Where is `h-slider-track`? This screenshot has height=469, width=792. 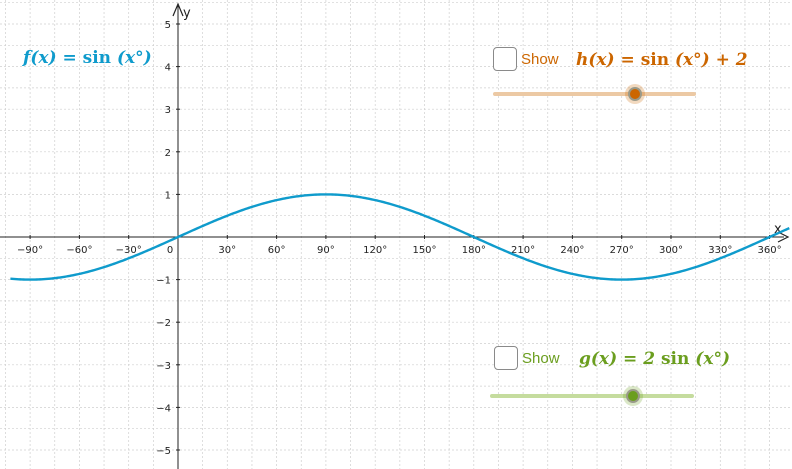
h-slider-track is located at coordinates (594, 94).